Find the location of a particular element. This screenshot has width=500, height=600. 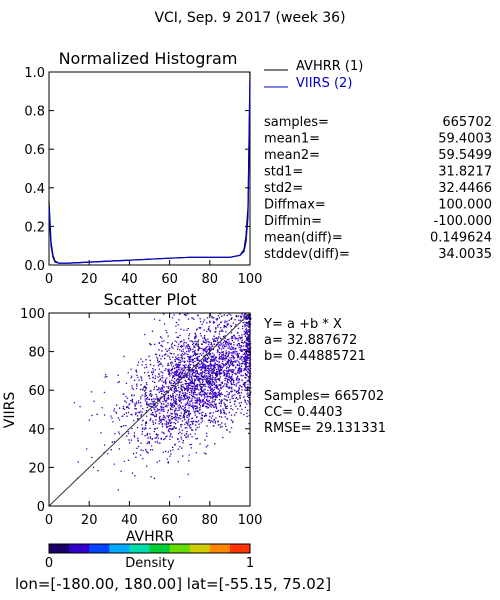

one-to-one-line is located at coordinates (149, 409).